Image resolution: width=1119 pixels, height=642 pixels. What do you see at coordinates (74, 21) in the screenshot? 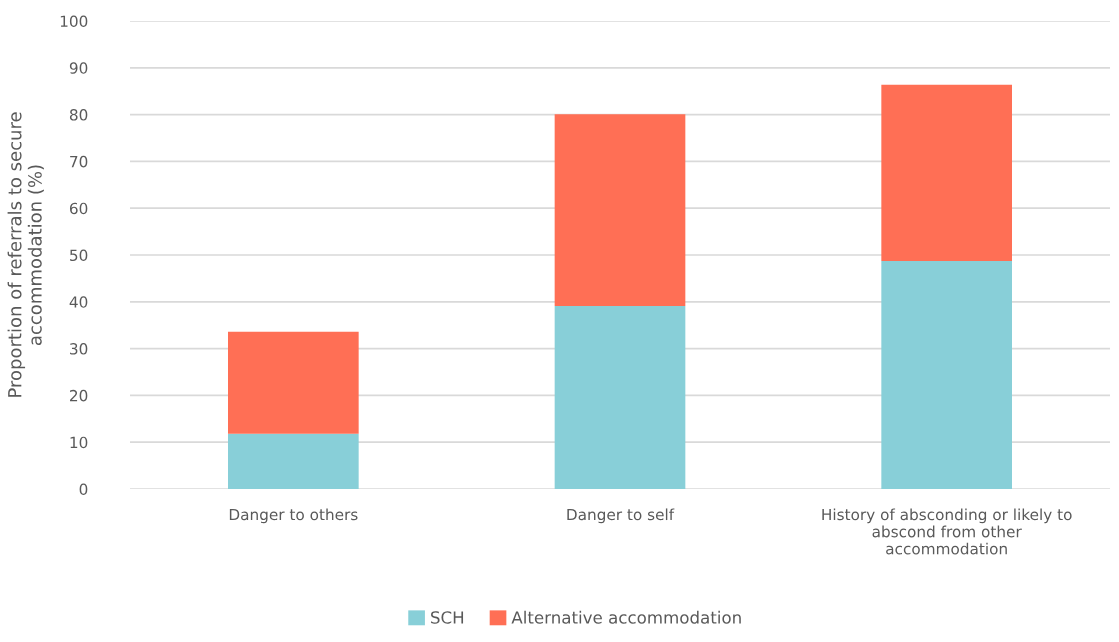
I see `y-tick-label: 100` at bounding box center [74, 21].